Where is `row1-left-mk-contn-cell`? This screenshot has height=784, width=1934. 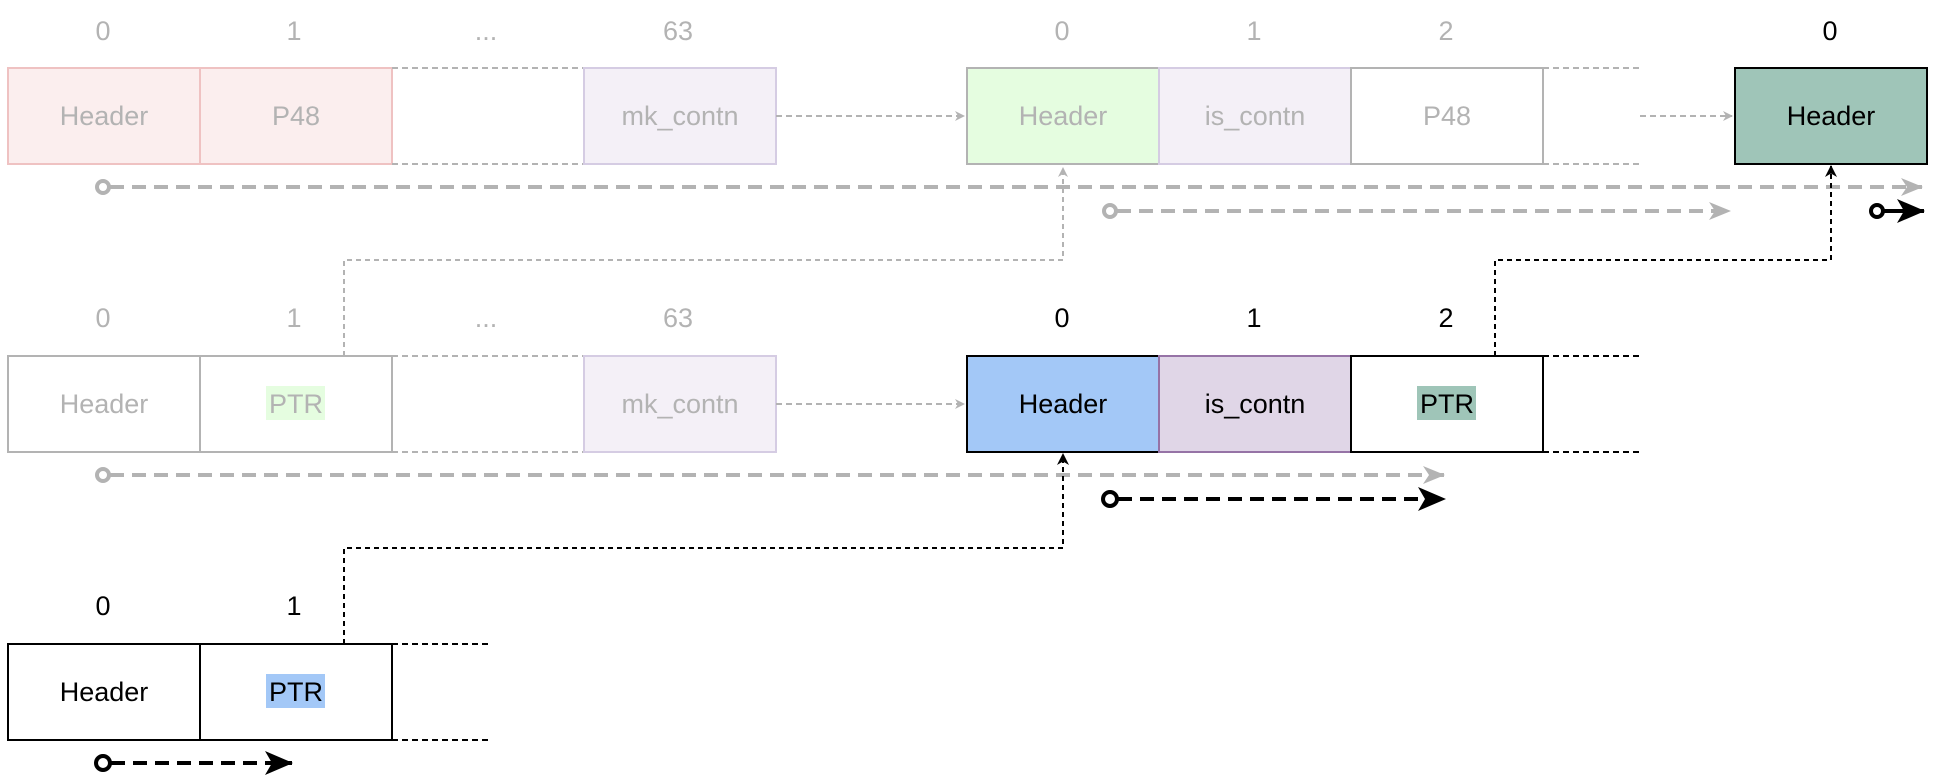 row1-left-mk-contn-cell is located at coordinates (680, 116).